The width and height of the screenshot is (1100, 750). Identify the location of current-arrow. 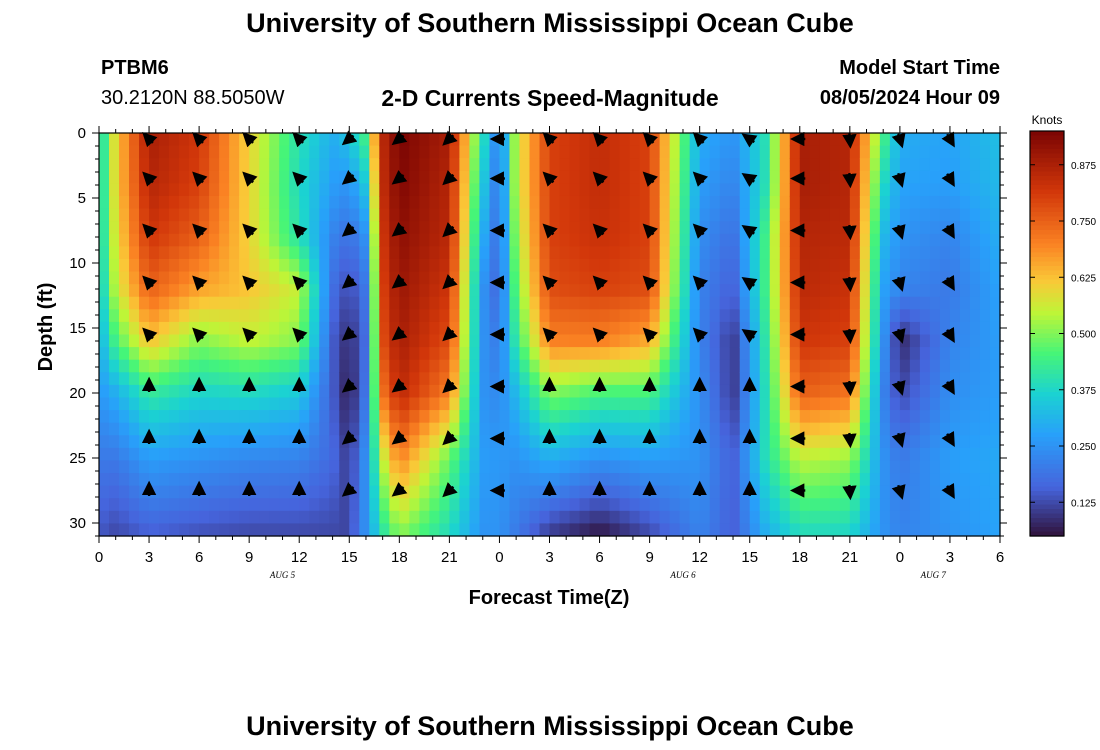
(450, 138).